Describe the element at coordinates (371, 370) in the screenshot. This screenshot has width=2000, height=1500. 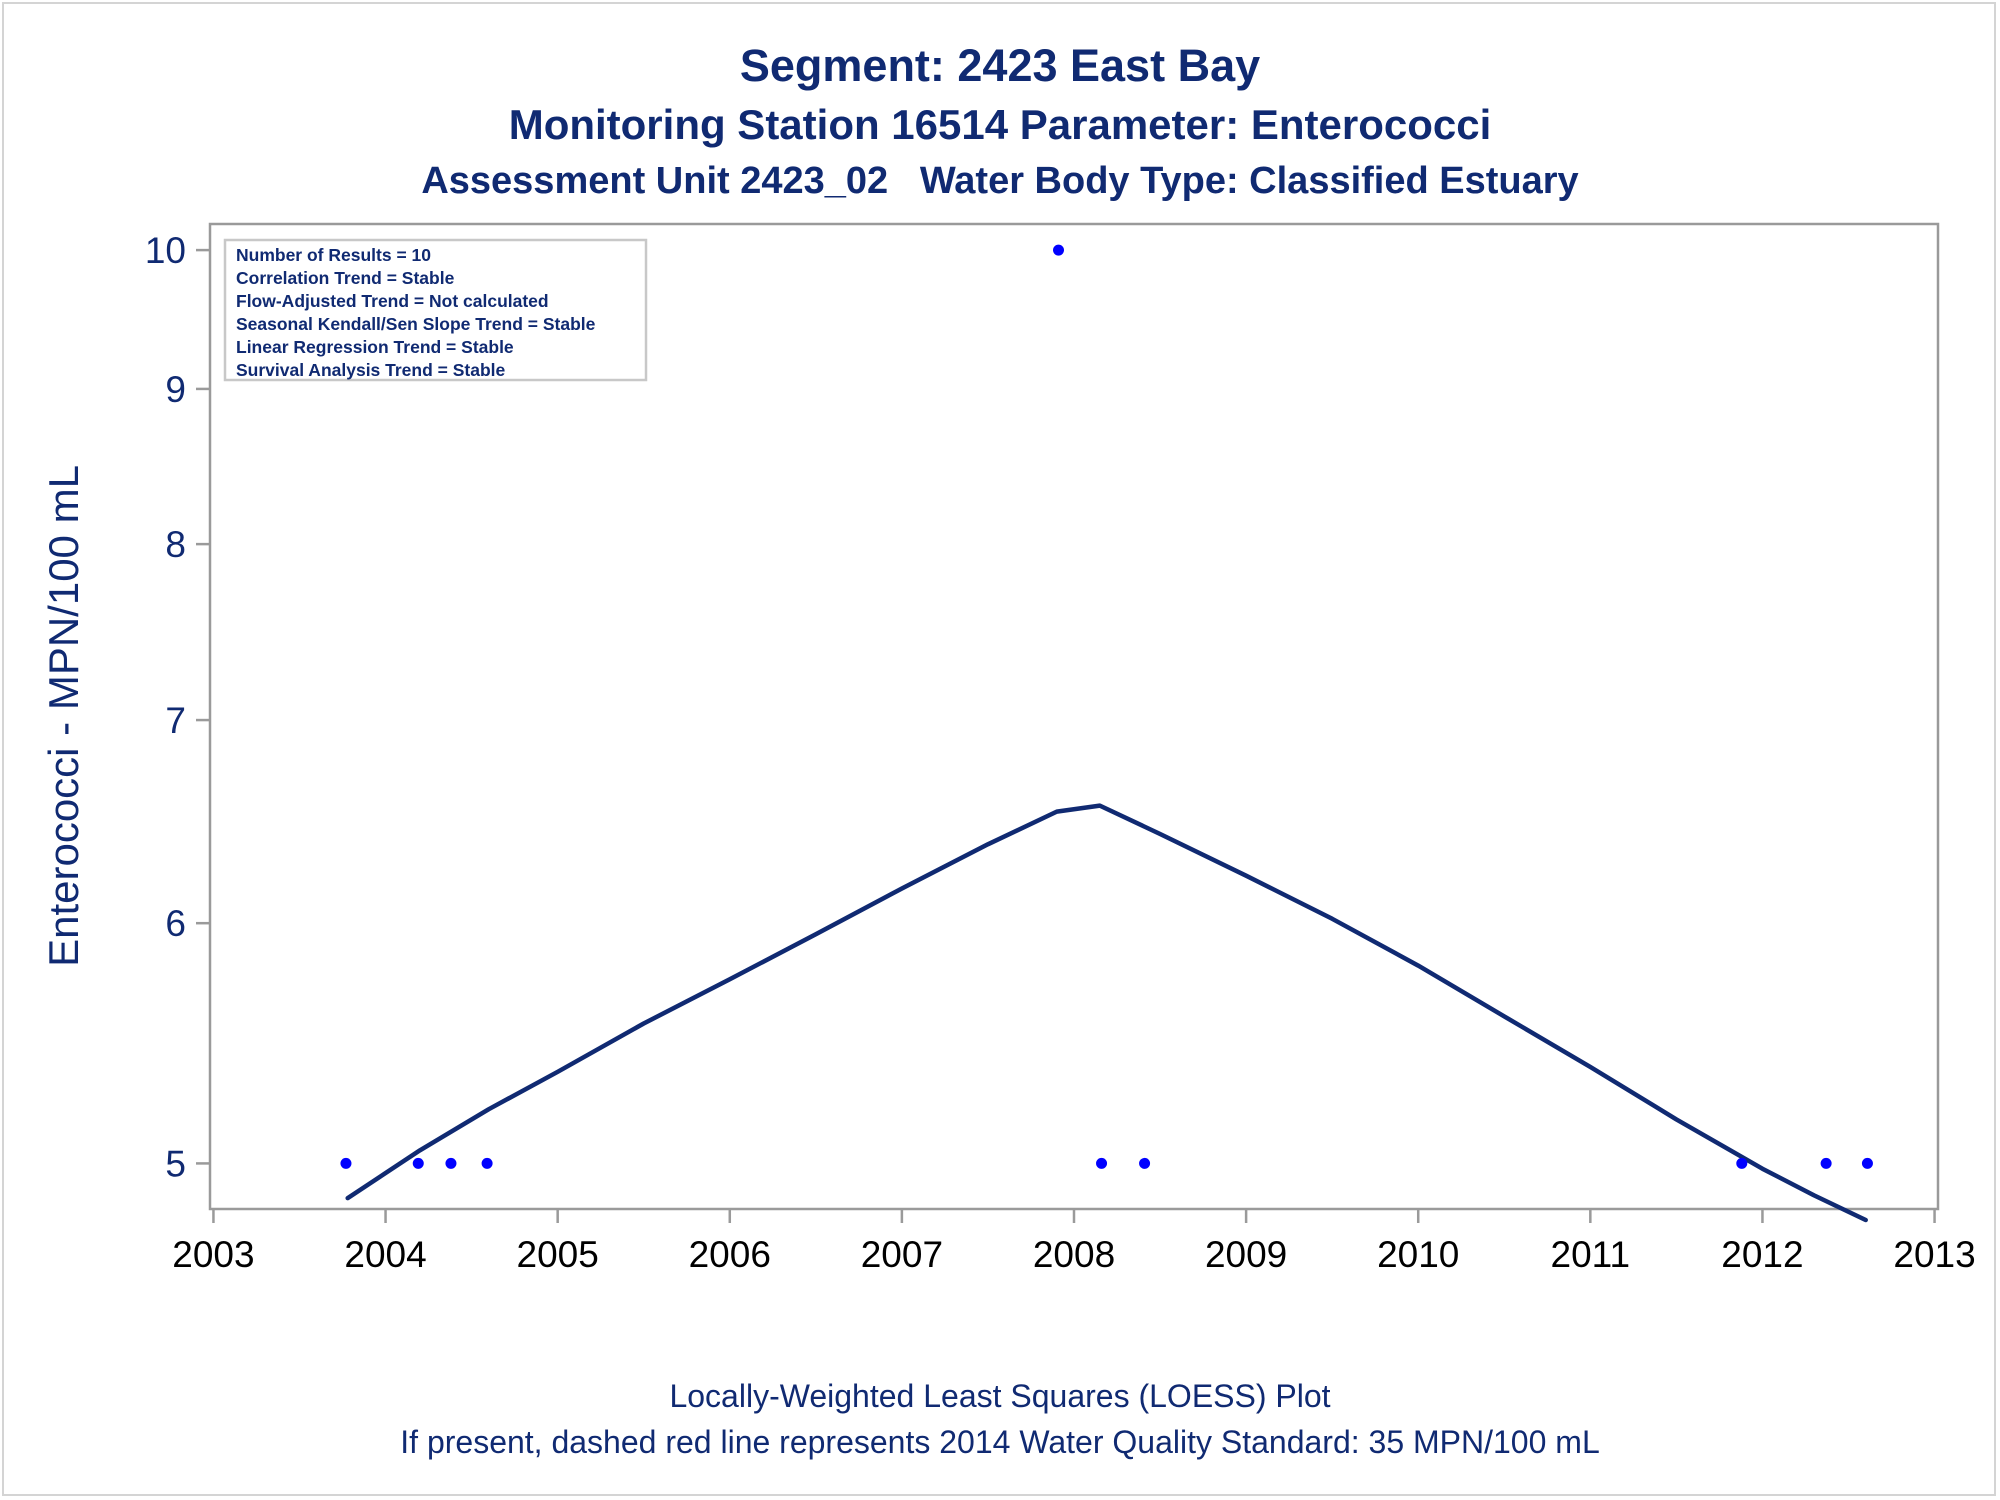
I see `stats-box-line: Survival Analysis Trend = Stable` at that location.